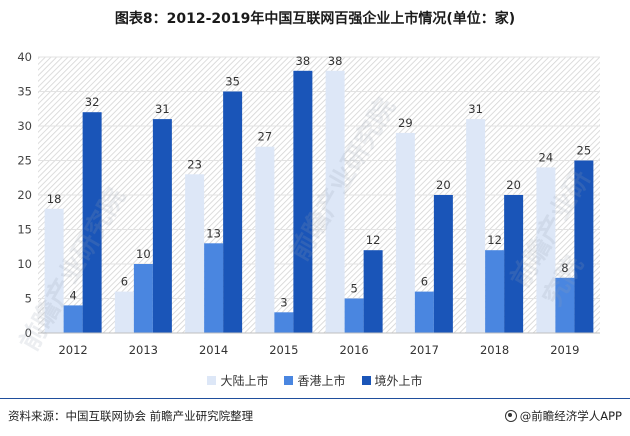 This screenshot has width=630, height=436. I want to click on bar-hongkong-2014, so click(214, 288).